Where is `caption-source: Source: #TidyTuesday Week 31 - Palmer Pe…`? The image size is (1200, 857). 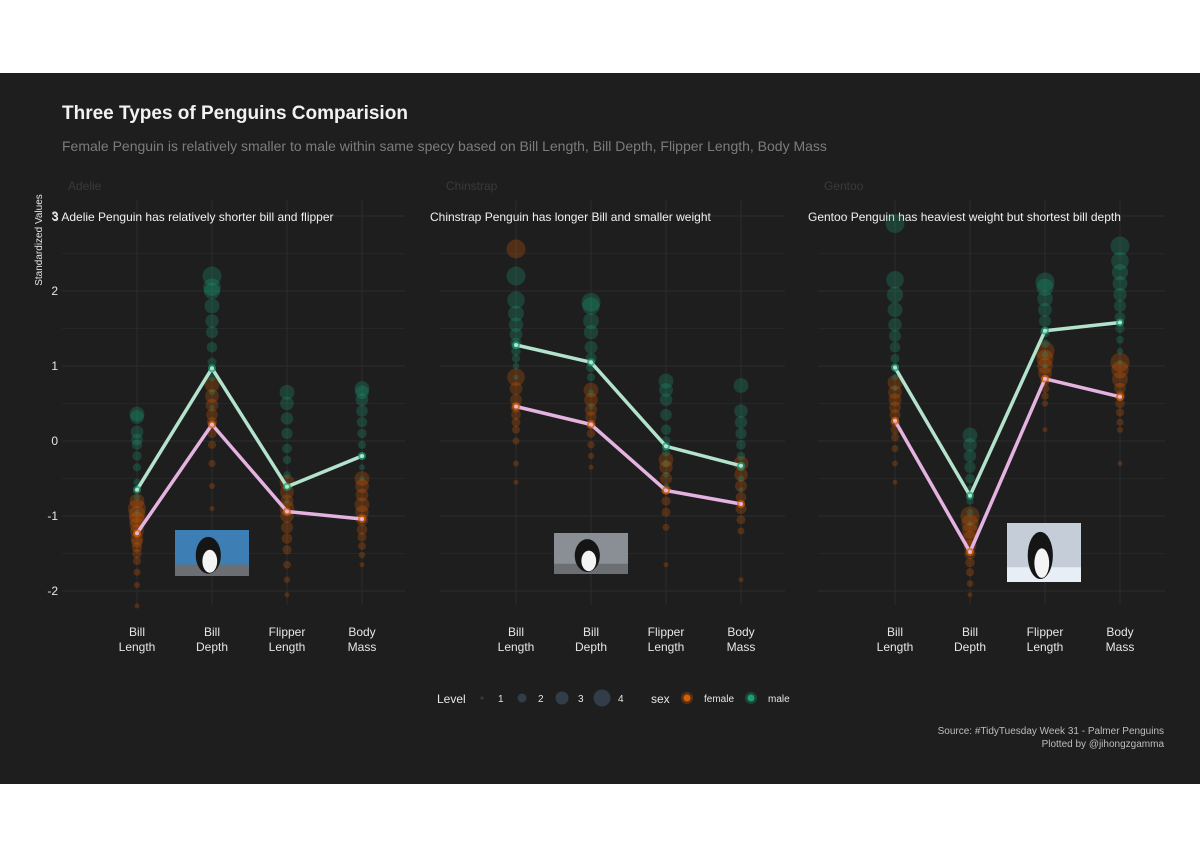 caption-source: Source: #TidyTuesday Week 31 - Palmer Pe… is located at coordinates (1050, 731).